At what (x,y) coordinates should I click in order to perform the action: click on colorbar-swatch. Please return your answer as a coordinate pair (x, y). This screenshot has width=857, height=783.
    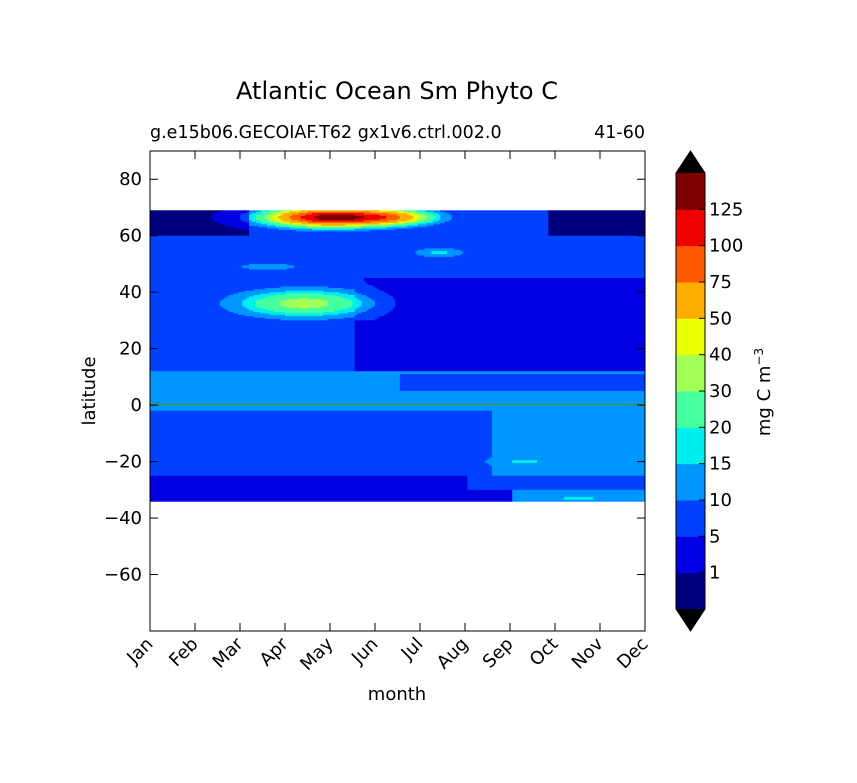
    Looking at the image, I should click on (690, 591).